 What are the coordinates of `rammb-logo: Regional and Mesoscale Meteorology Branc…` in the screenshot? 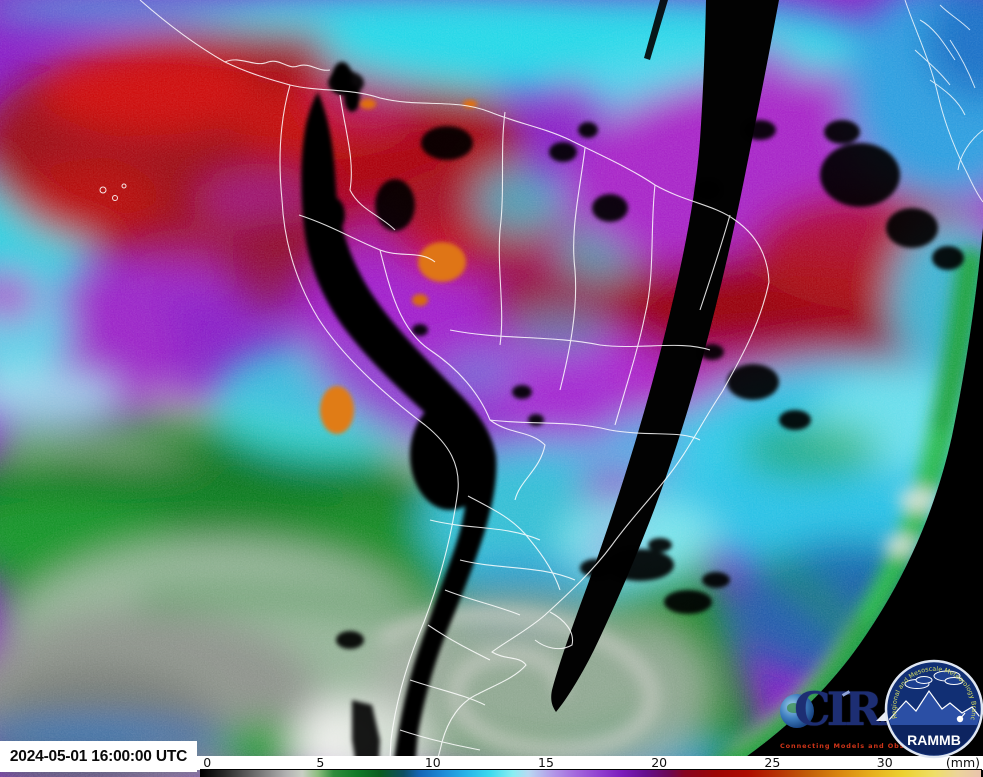 It's located at (932, 705).